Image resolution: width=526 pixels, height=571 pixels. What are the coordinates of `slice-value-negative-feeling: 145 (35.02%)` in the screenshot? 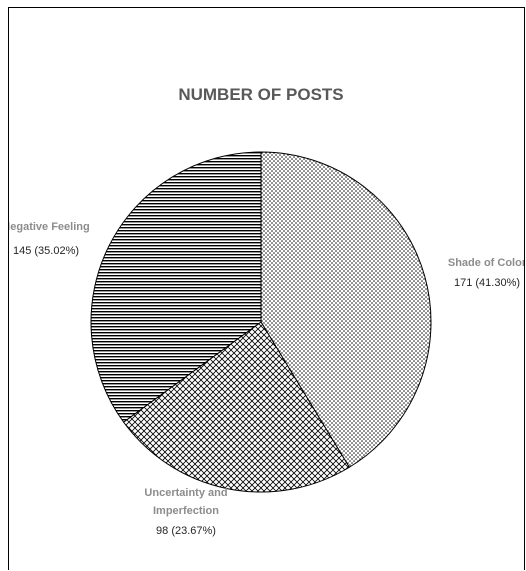 It's located at (46, 251).